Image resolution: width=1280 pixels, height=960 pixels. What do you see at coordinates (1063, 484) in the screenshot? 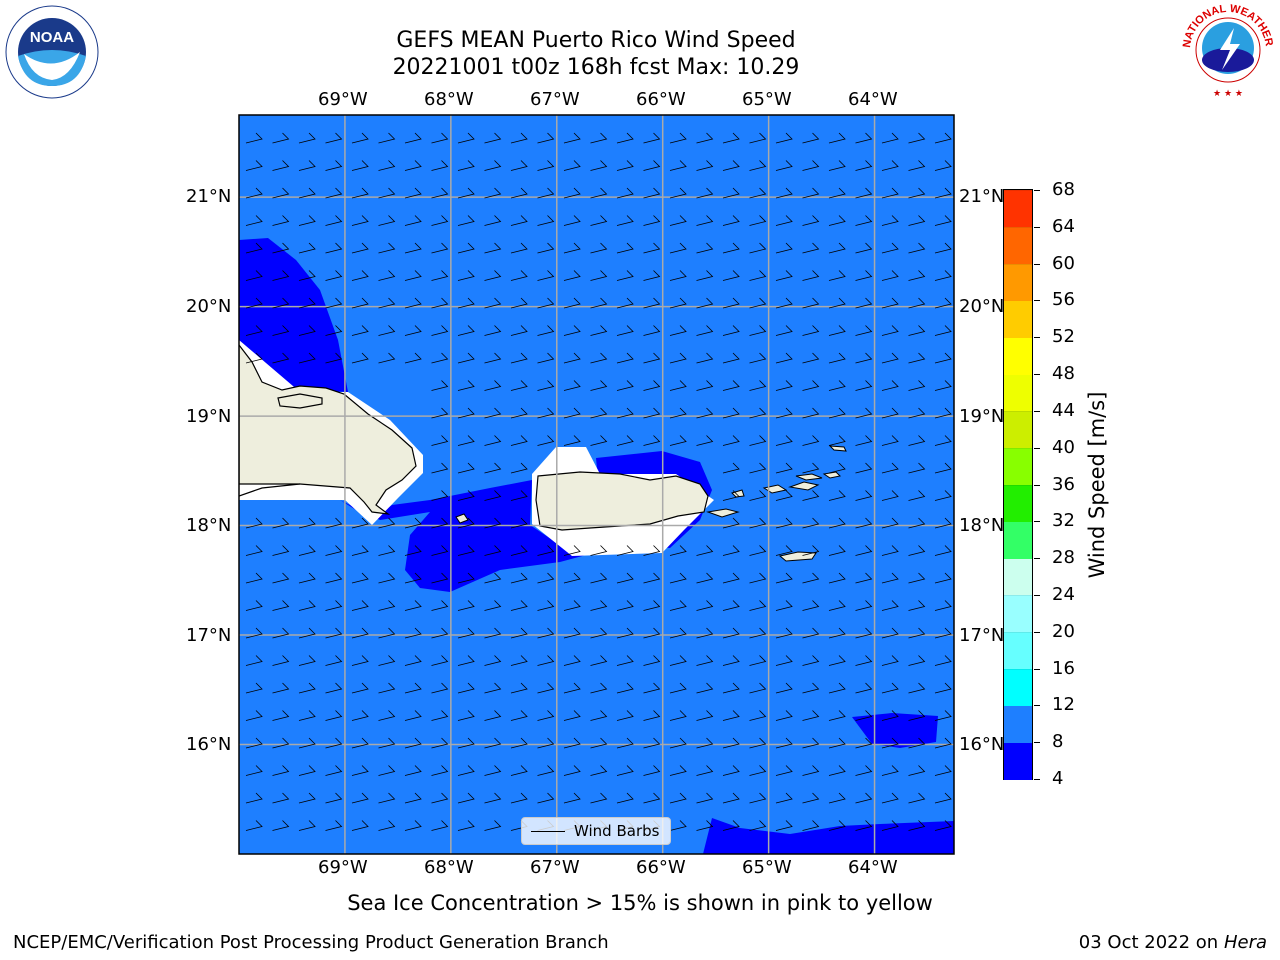
I see `colorbar-tick-label: 36` at bounding box center [1063, 484].